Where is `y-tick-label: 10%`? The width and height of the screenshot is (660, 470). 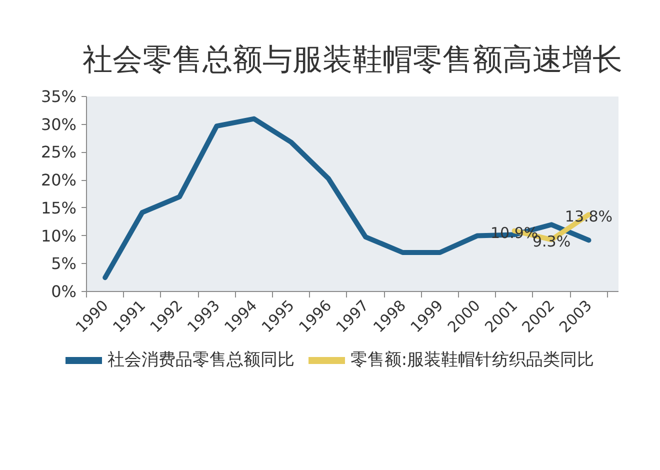 y-tick-label: 10% is located at coordinates (58, 236).